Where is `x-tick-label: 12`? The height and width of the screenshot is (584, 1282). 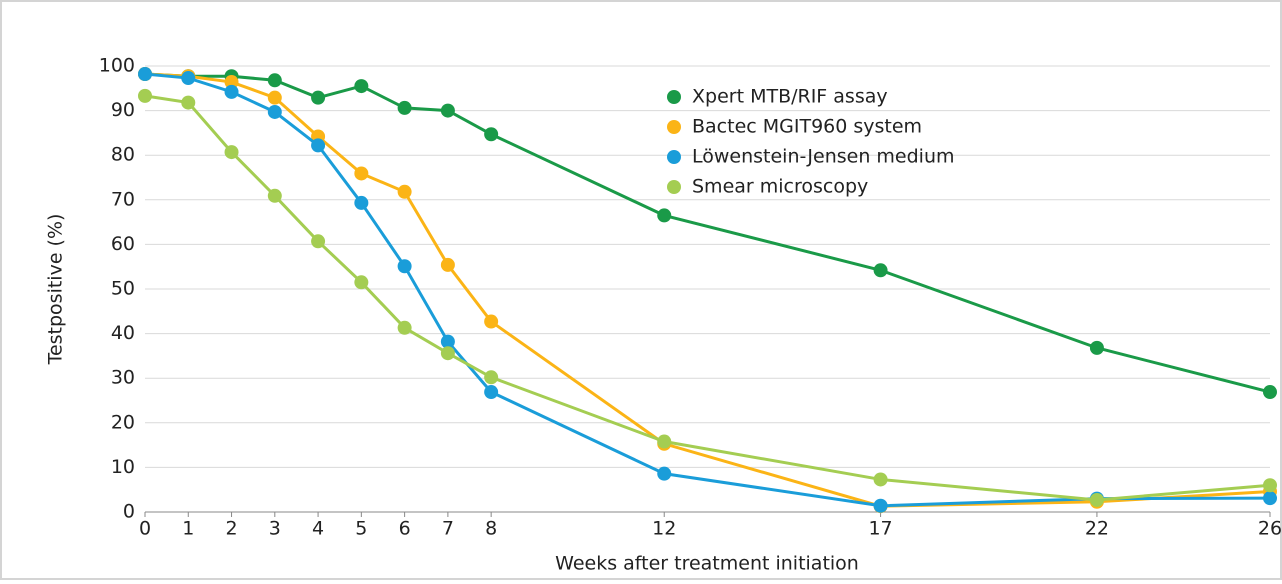 x-tick-label: 12 is located at coordinates (664, 529).